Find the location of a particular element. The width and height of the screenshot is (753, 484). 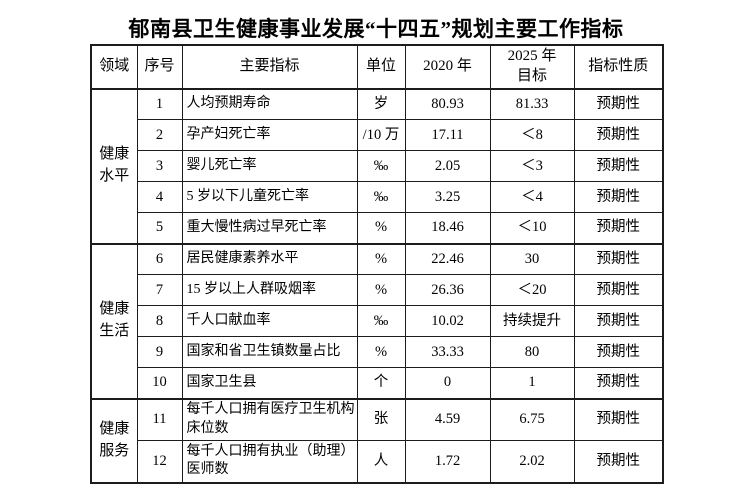

cell-indicator: 5 岁以下儿童死亡率 is located at coordinates (269, 197).